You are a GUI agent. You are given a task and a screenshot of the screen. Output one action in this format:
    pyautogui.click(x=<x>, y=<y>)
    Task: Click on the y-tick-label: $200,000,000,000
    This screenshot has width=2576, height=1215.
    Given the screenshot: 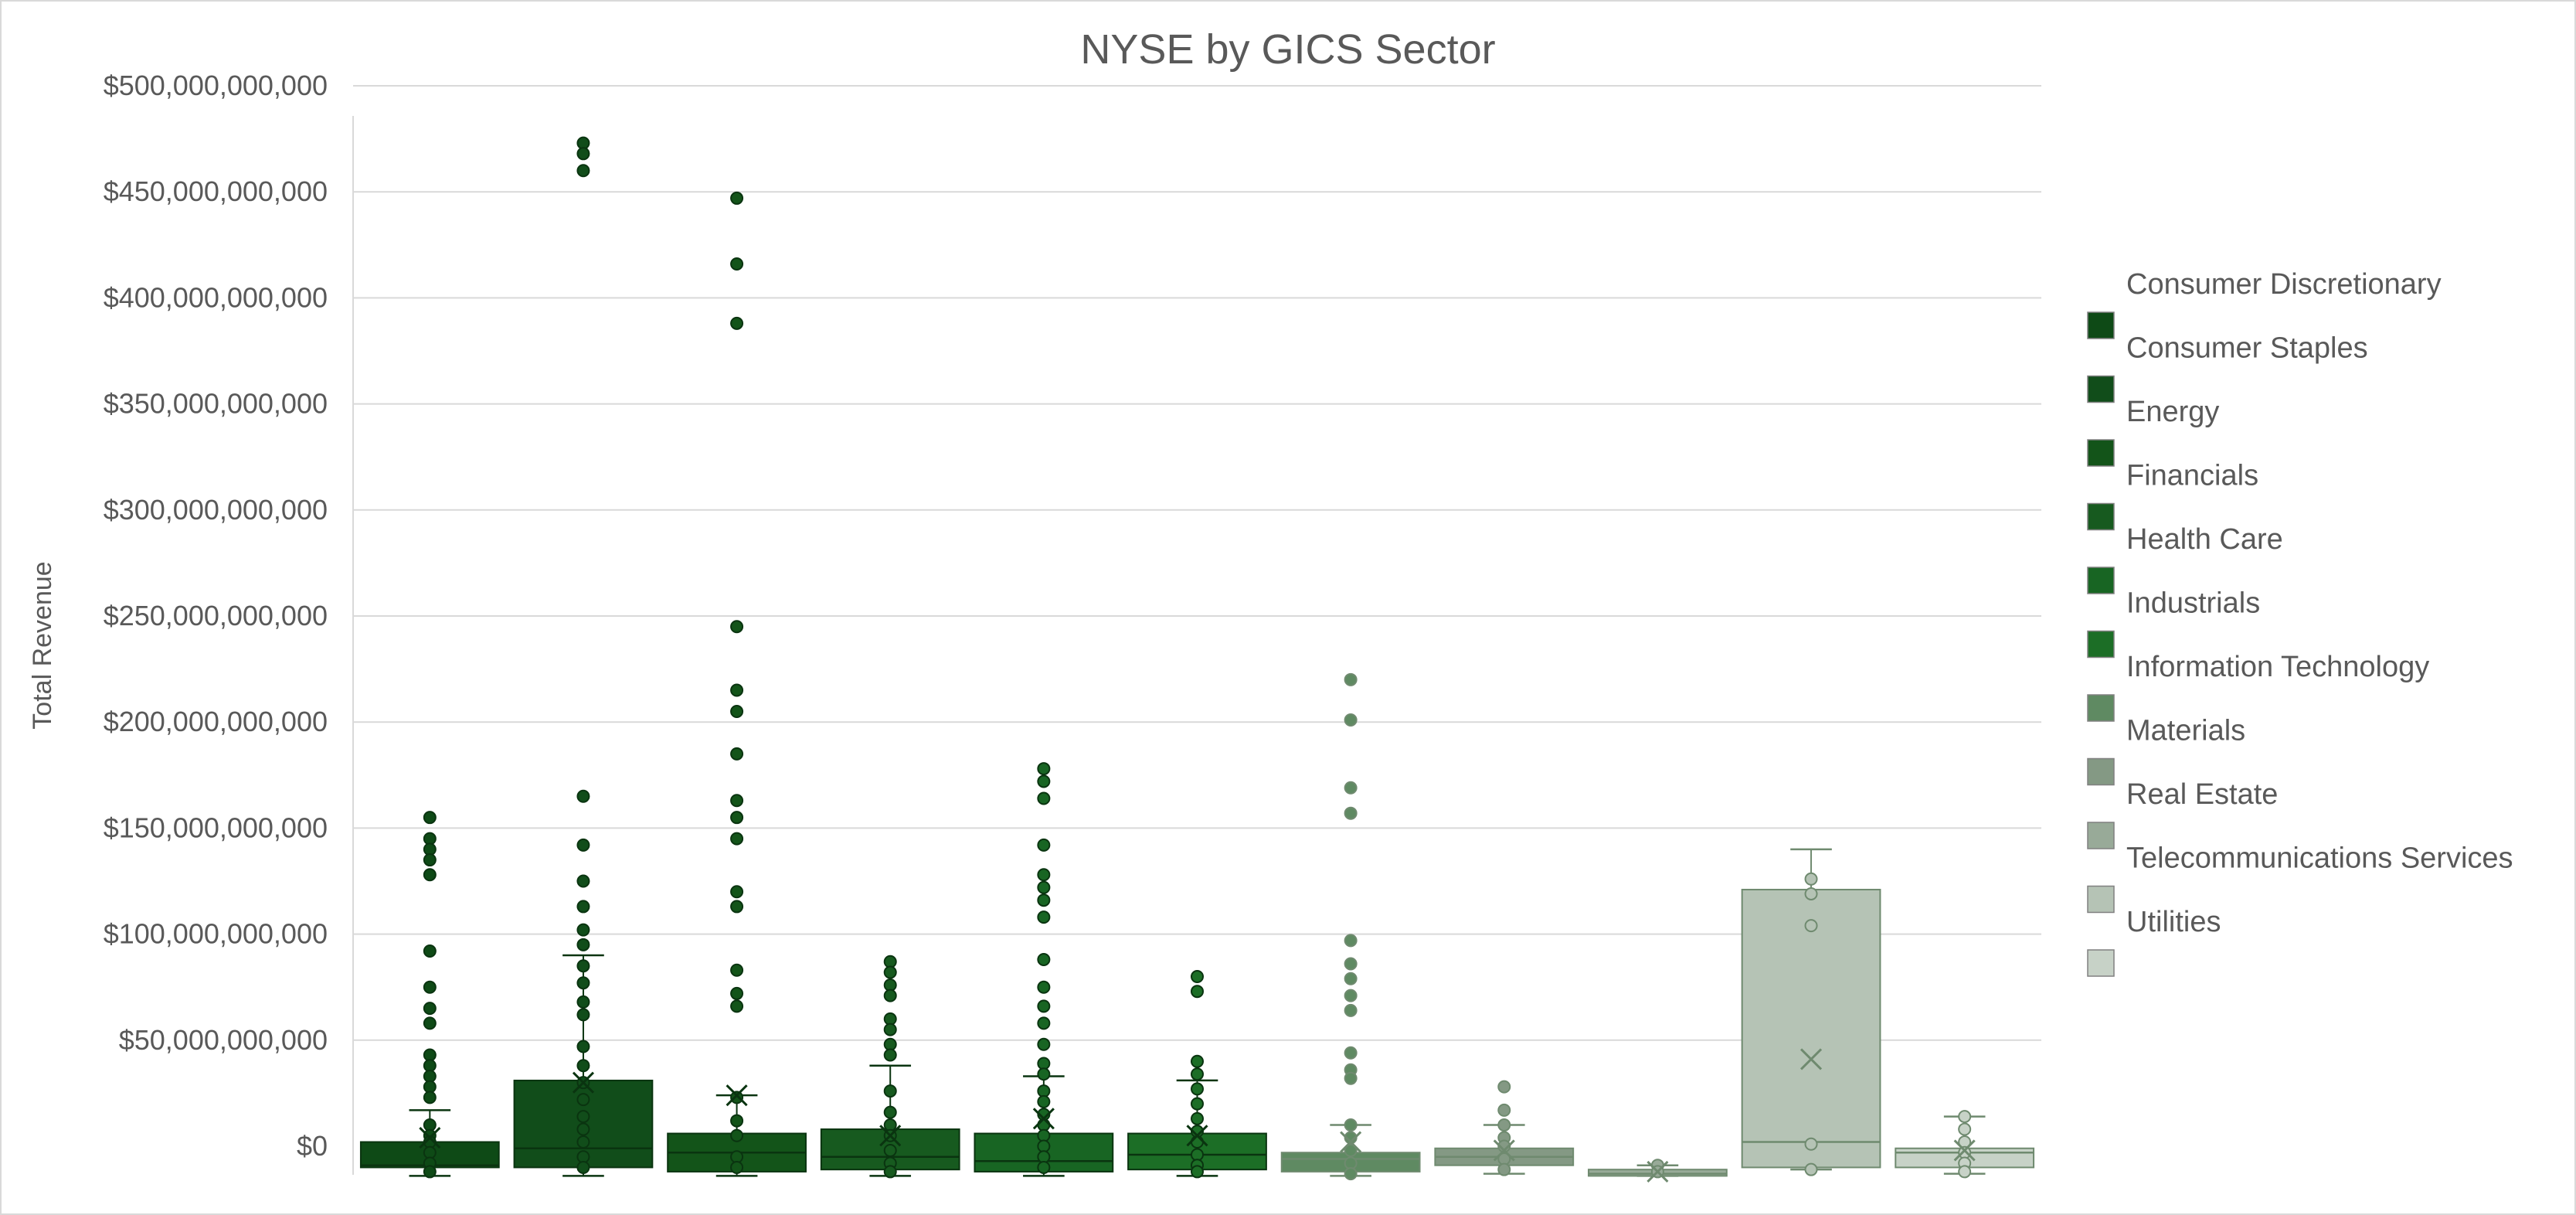 What is the action you would take?
    pyautogui.click(x=216, y=722)
    